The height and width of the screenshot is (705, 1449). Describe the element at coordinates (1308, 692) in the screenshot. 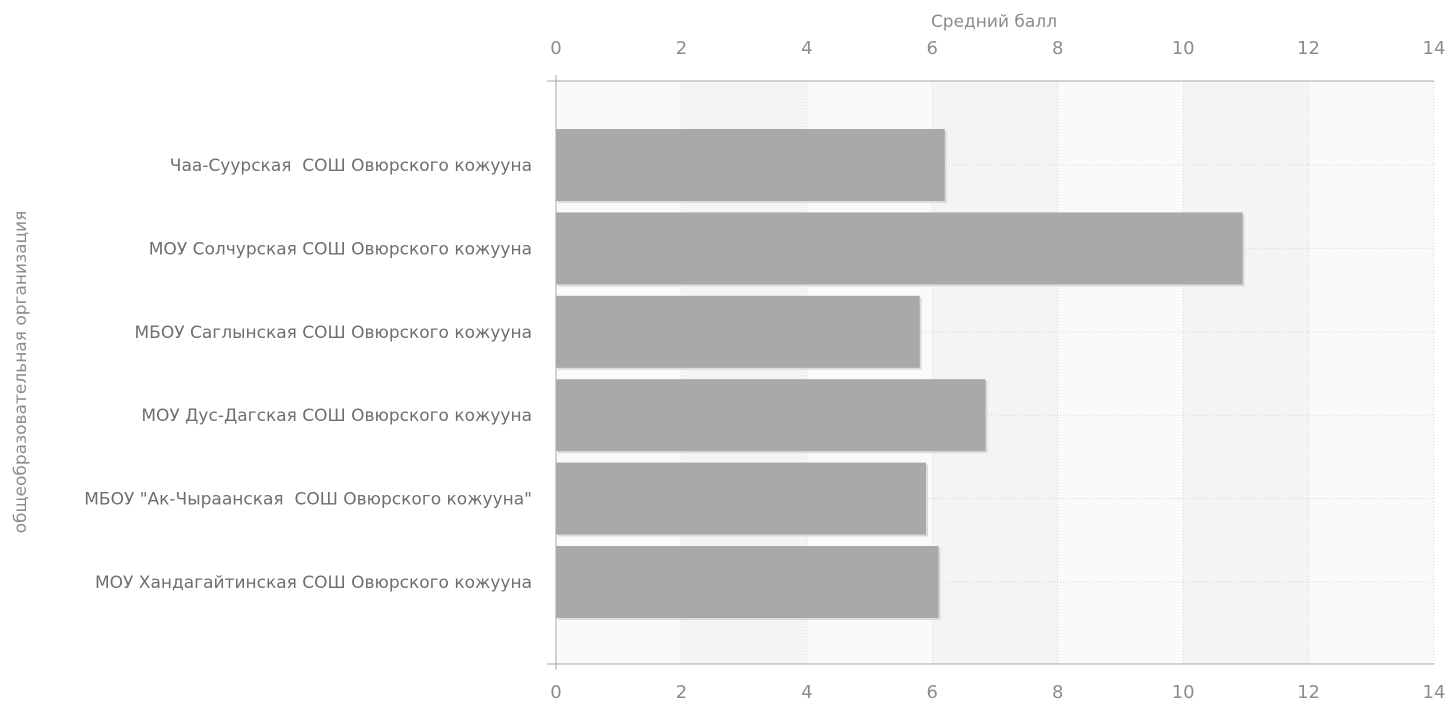

I see `x-tick-label-bottom: 12` at that location.